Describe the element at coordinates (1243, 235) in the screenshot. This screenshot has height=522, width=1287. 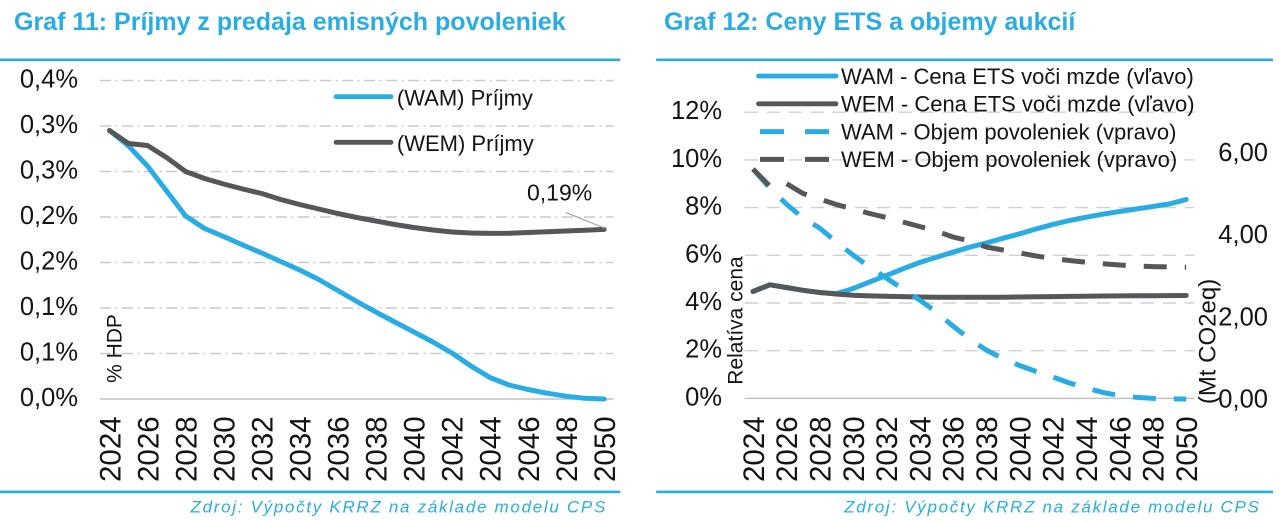
I see `svg-text: 4,00` at that location.